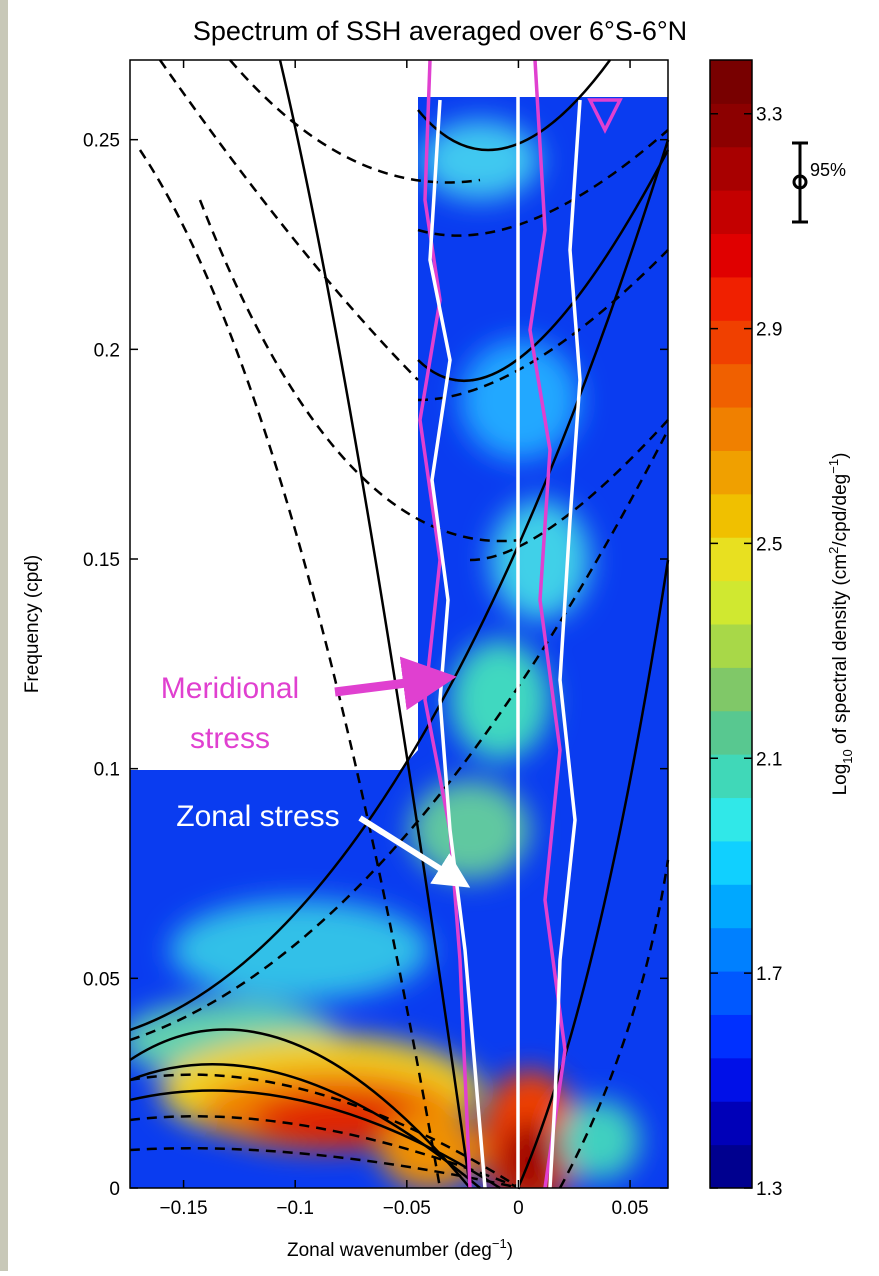 This screenshot has width=879, height=1276. What do you see at coordinates (101, 141) in the screenshot?
I see `y-tick-label: 0.25` at bounding box center [101, 141].